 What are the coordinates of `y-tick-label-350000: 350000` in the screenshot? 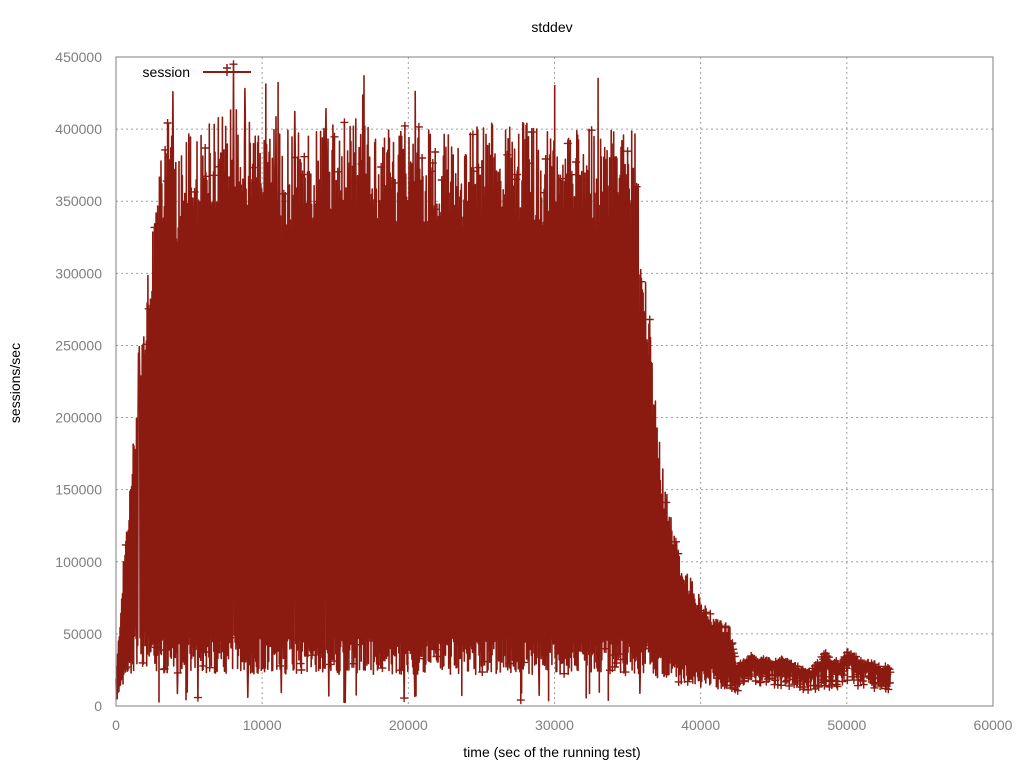 It's located at (78, 201).